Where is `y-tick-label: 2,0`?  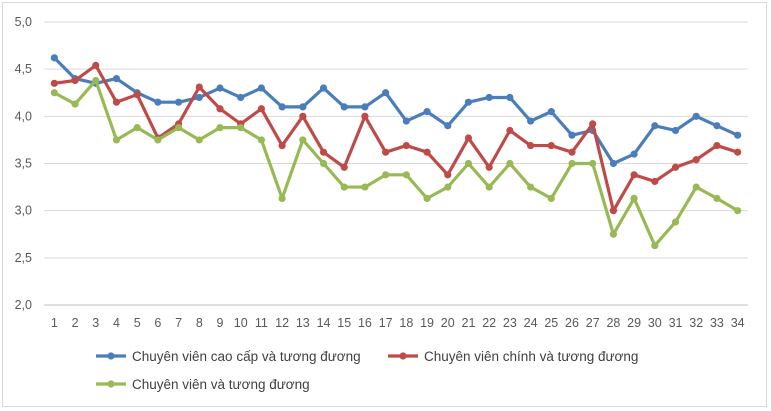 y-tick-label: 2,0 is located at coordinates (23, 305).